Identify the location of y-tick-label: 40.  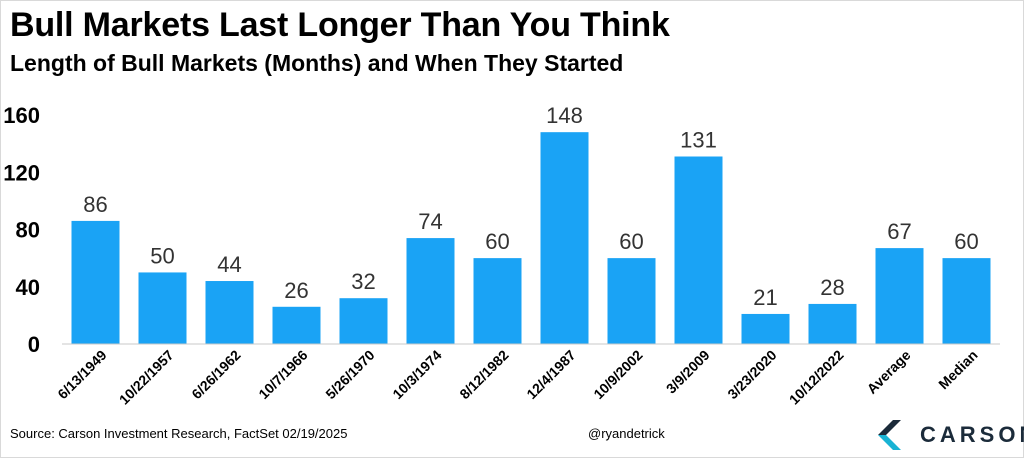
(28, 287).